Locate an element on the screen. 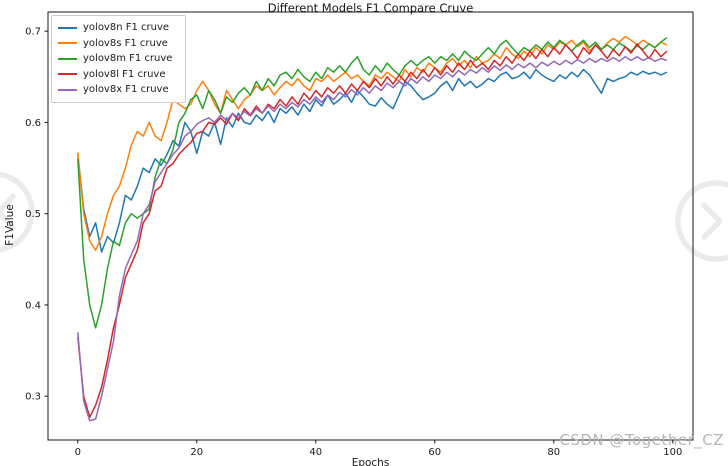 This screenshot has width=728, height=466. legend-label: yolov8s F1 cruve is located at coordinates (125, 43).